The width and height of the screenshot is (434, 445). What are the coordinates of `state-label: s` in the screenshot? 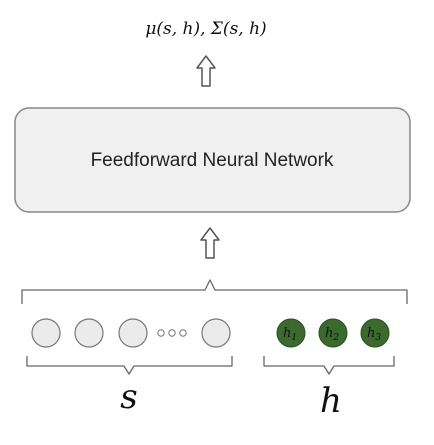 It's located at (128, 397).